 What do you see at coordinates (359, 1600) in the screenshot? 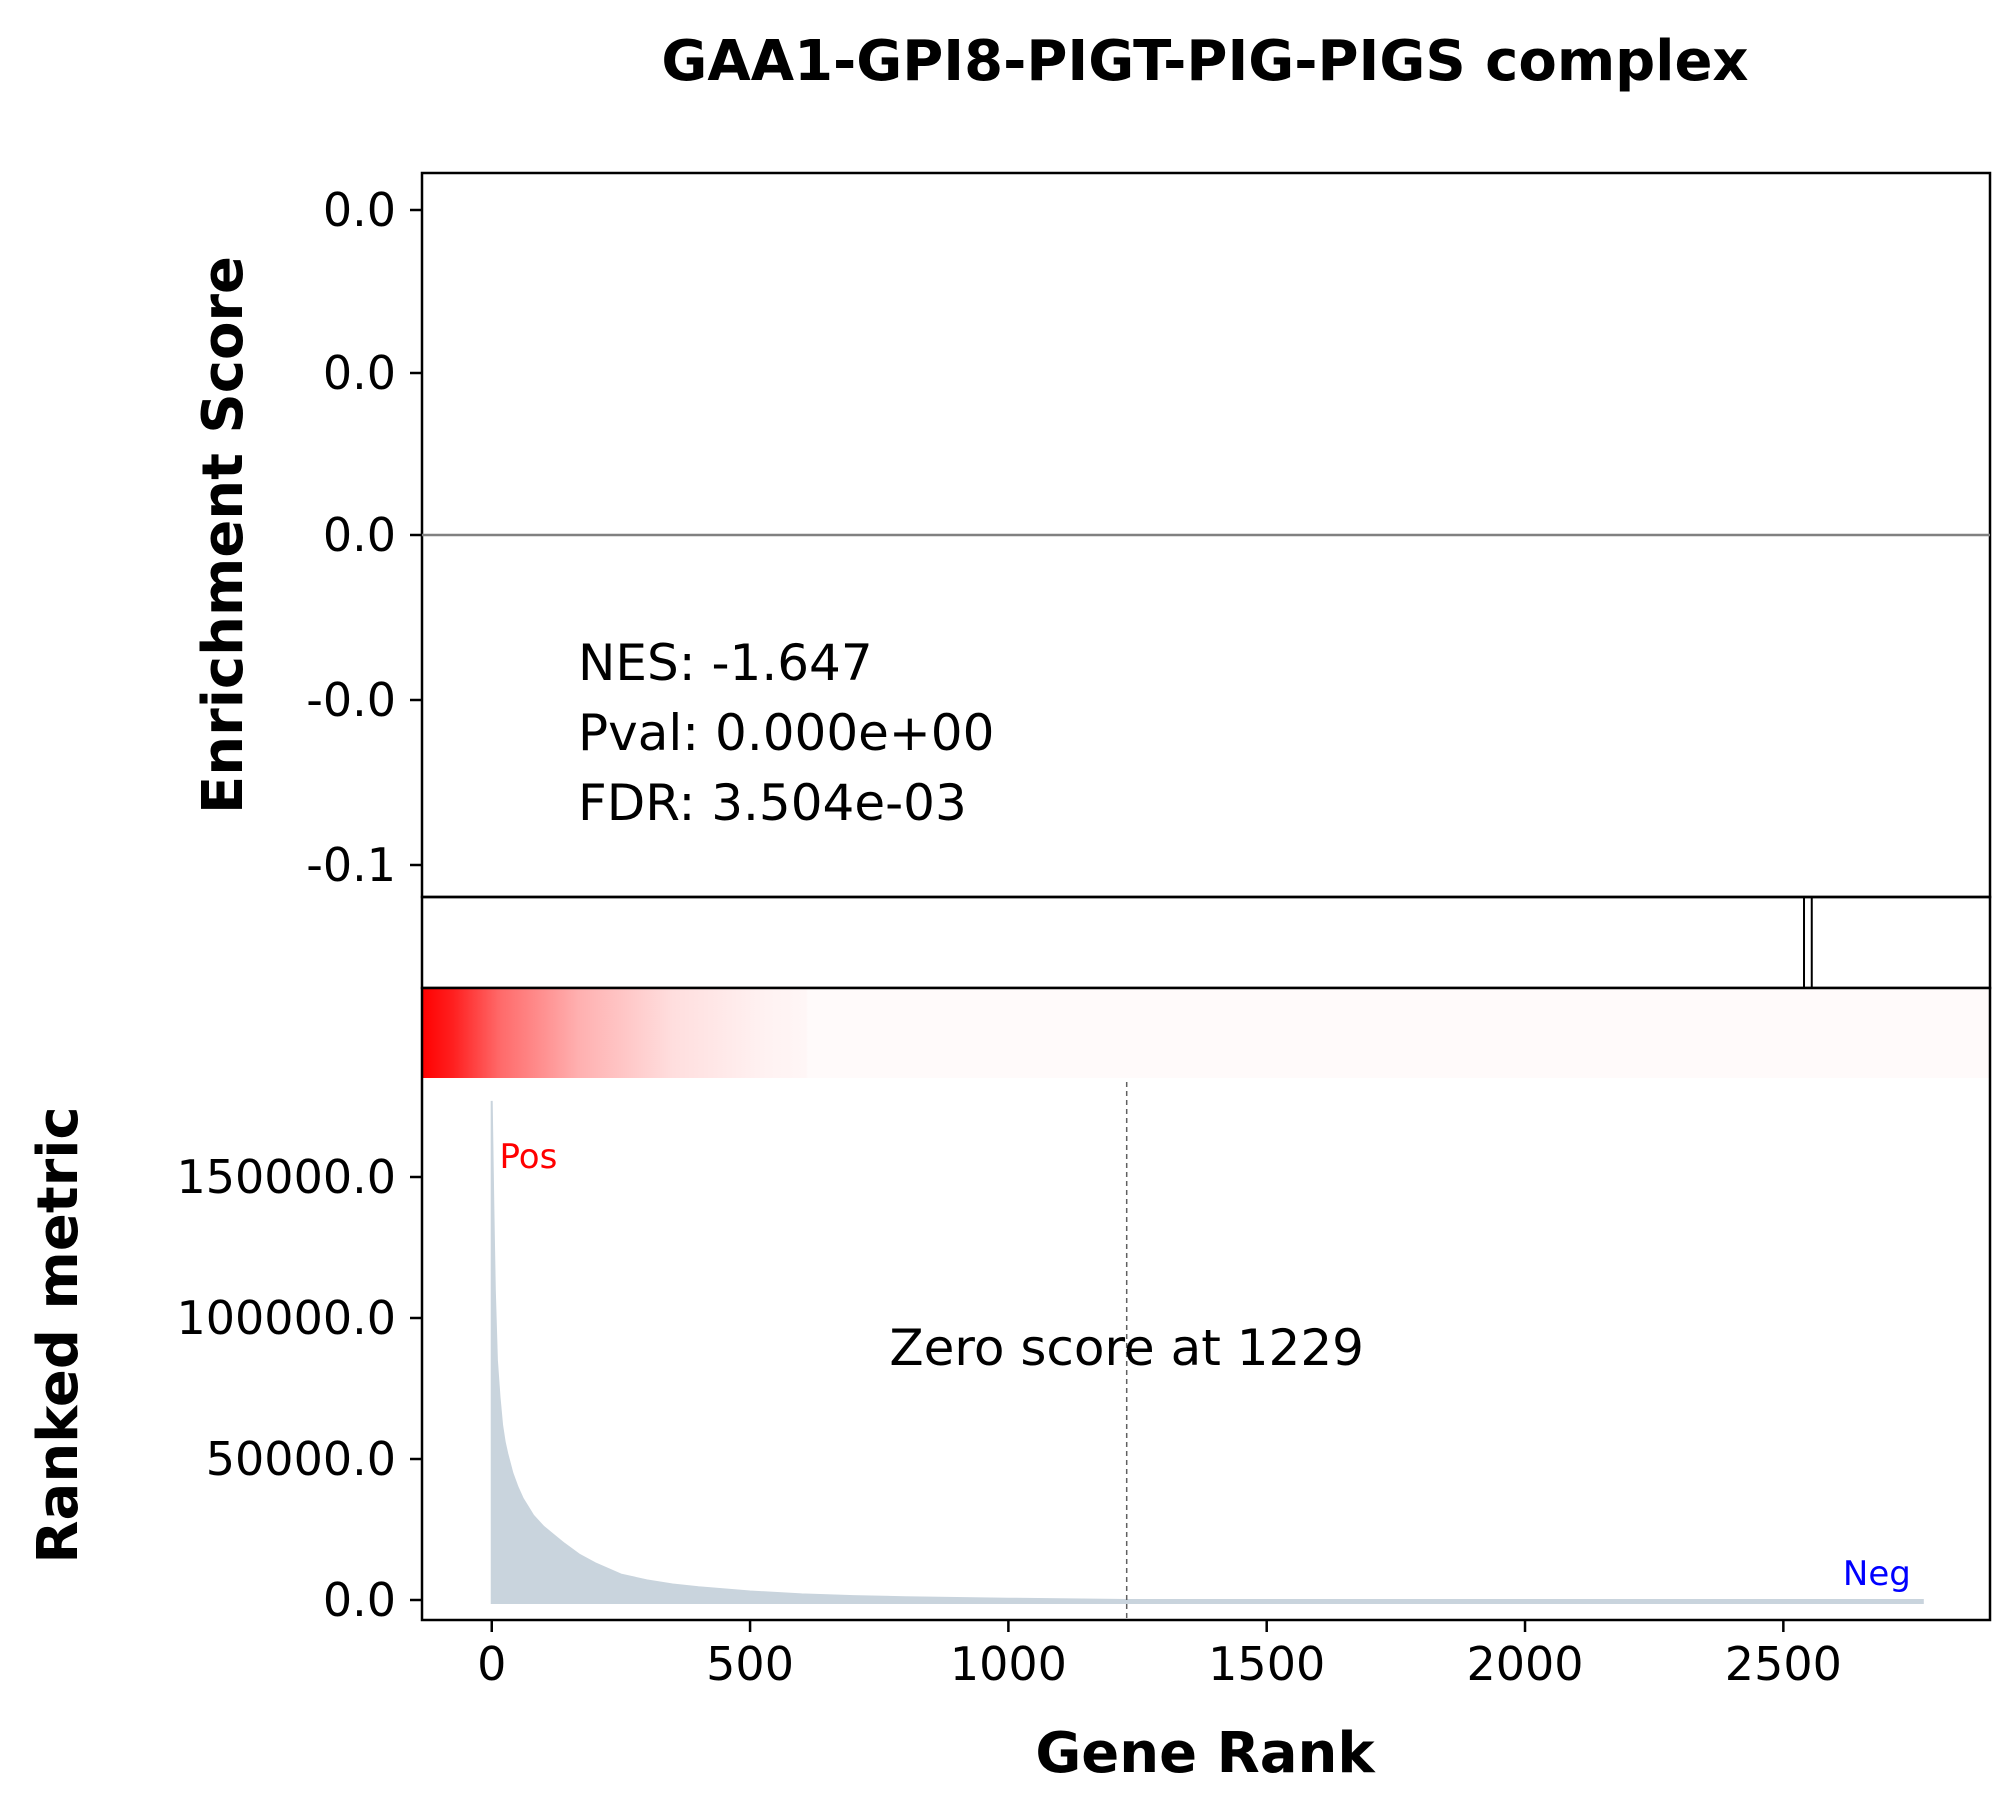
I see `metric-tick-label: 0.0` at bounding box center [359, 1600].